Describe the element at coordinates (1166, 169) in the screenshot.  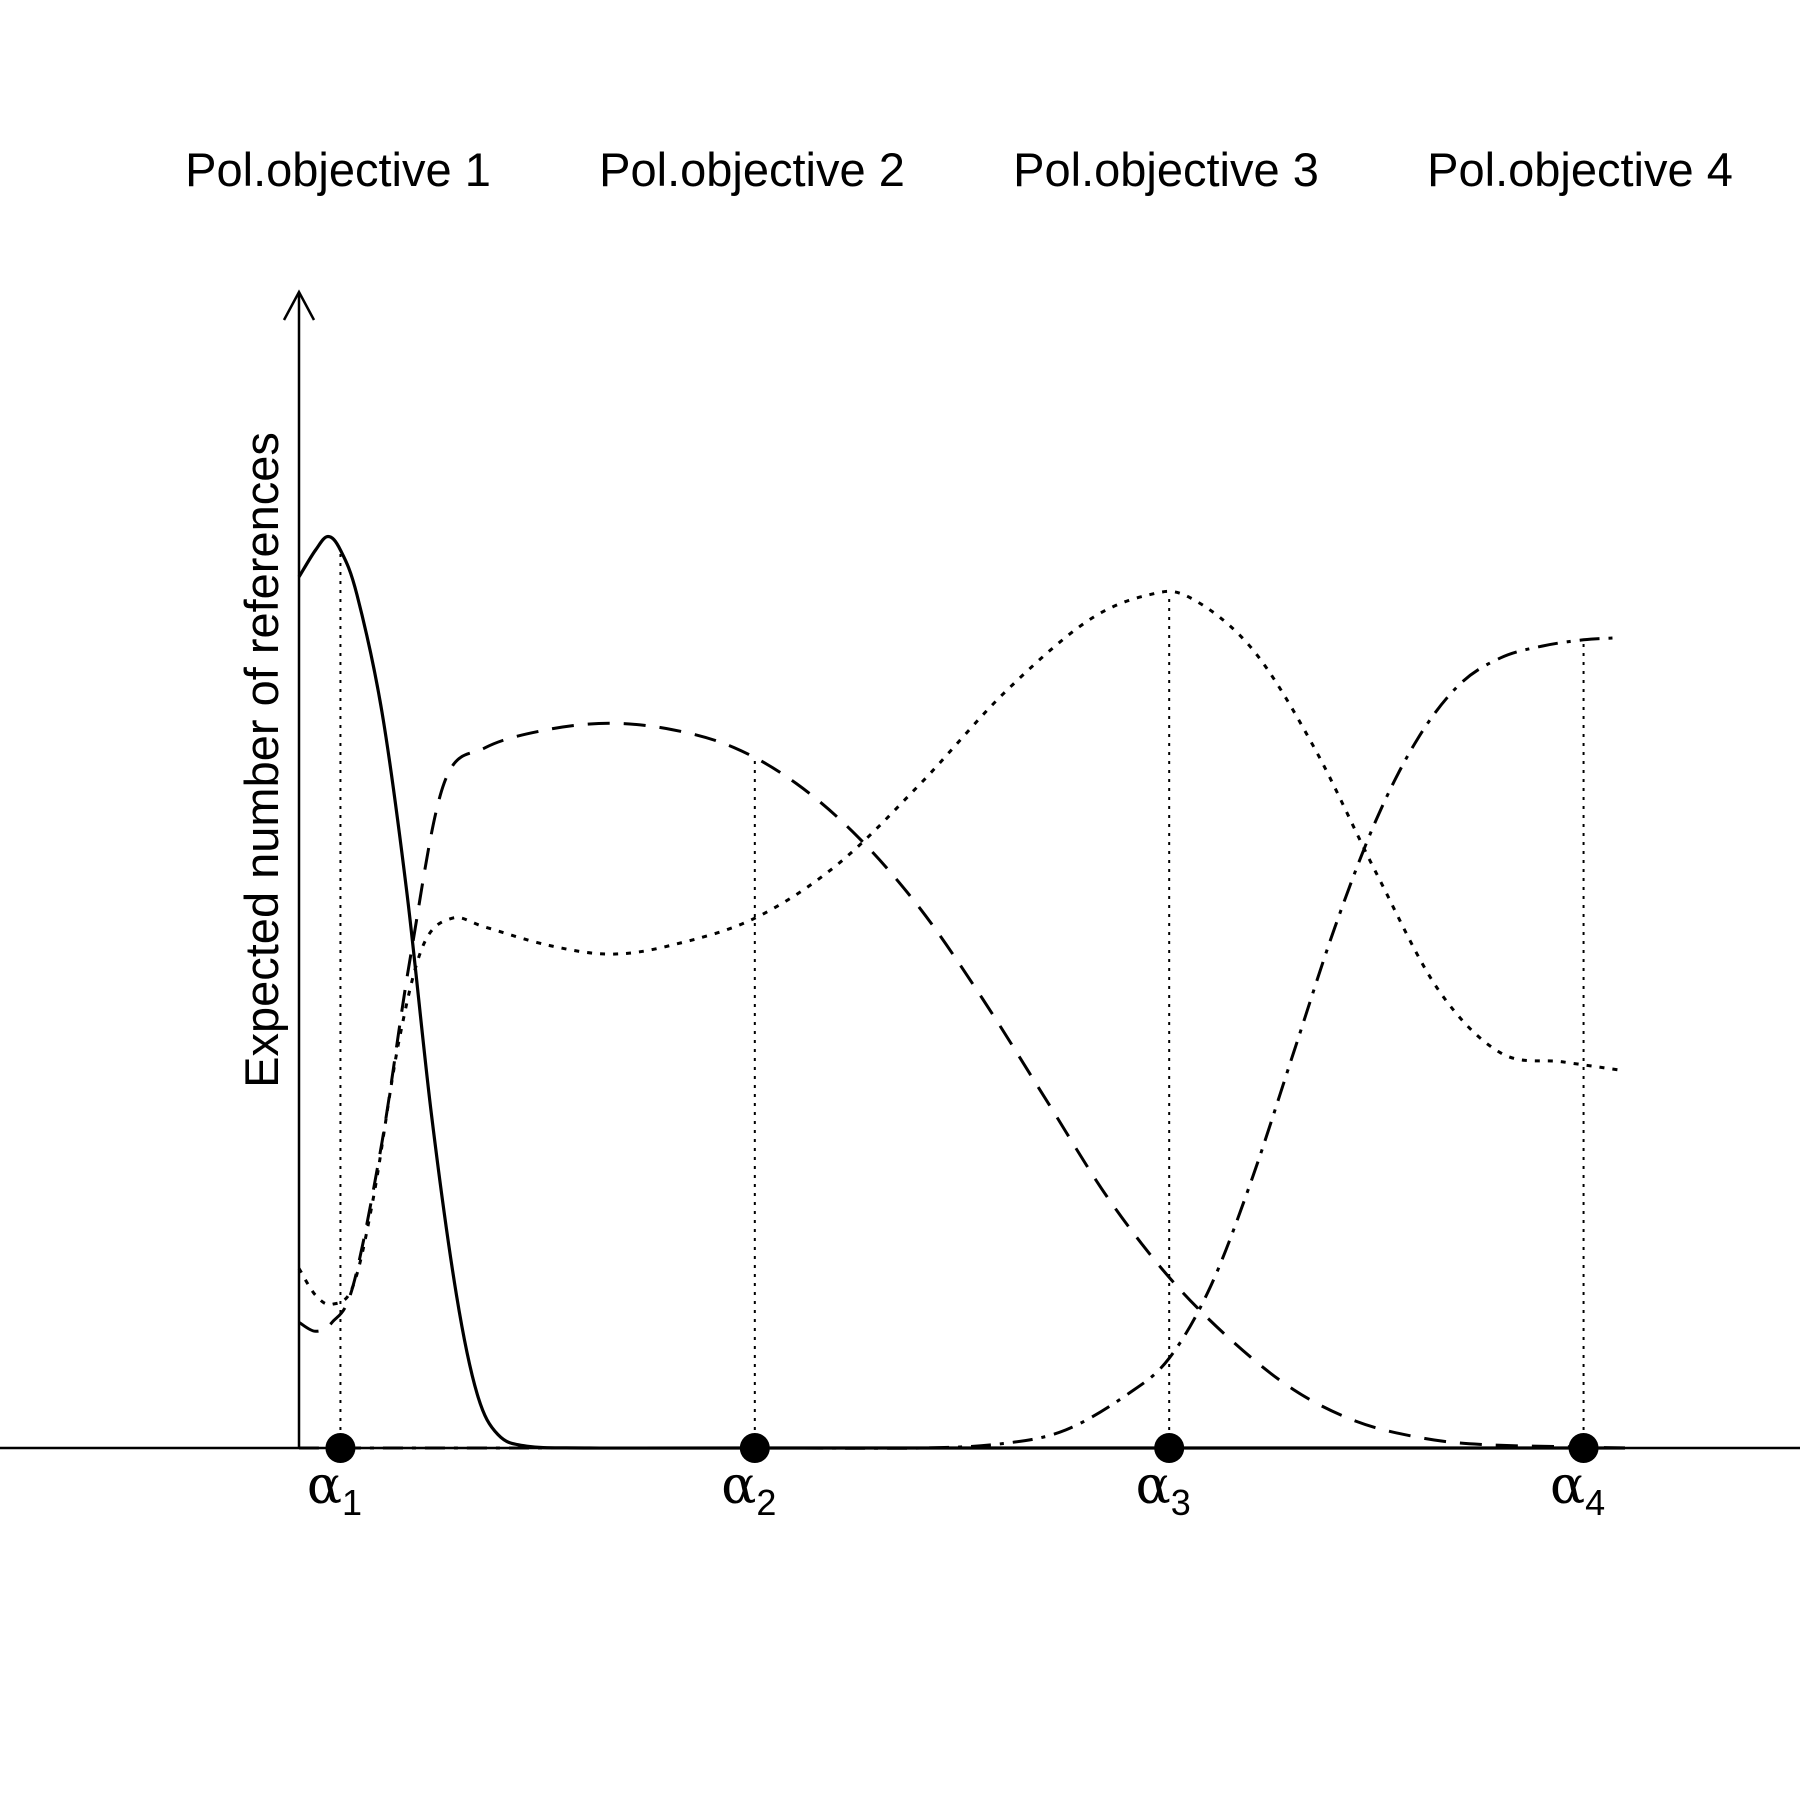
I see `objective-label-3: Pol.objective 3` at that location.